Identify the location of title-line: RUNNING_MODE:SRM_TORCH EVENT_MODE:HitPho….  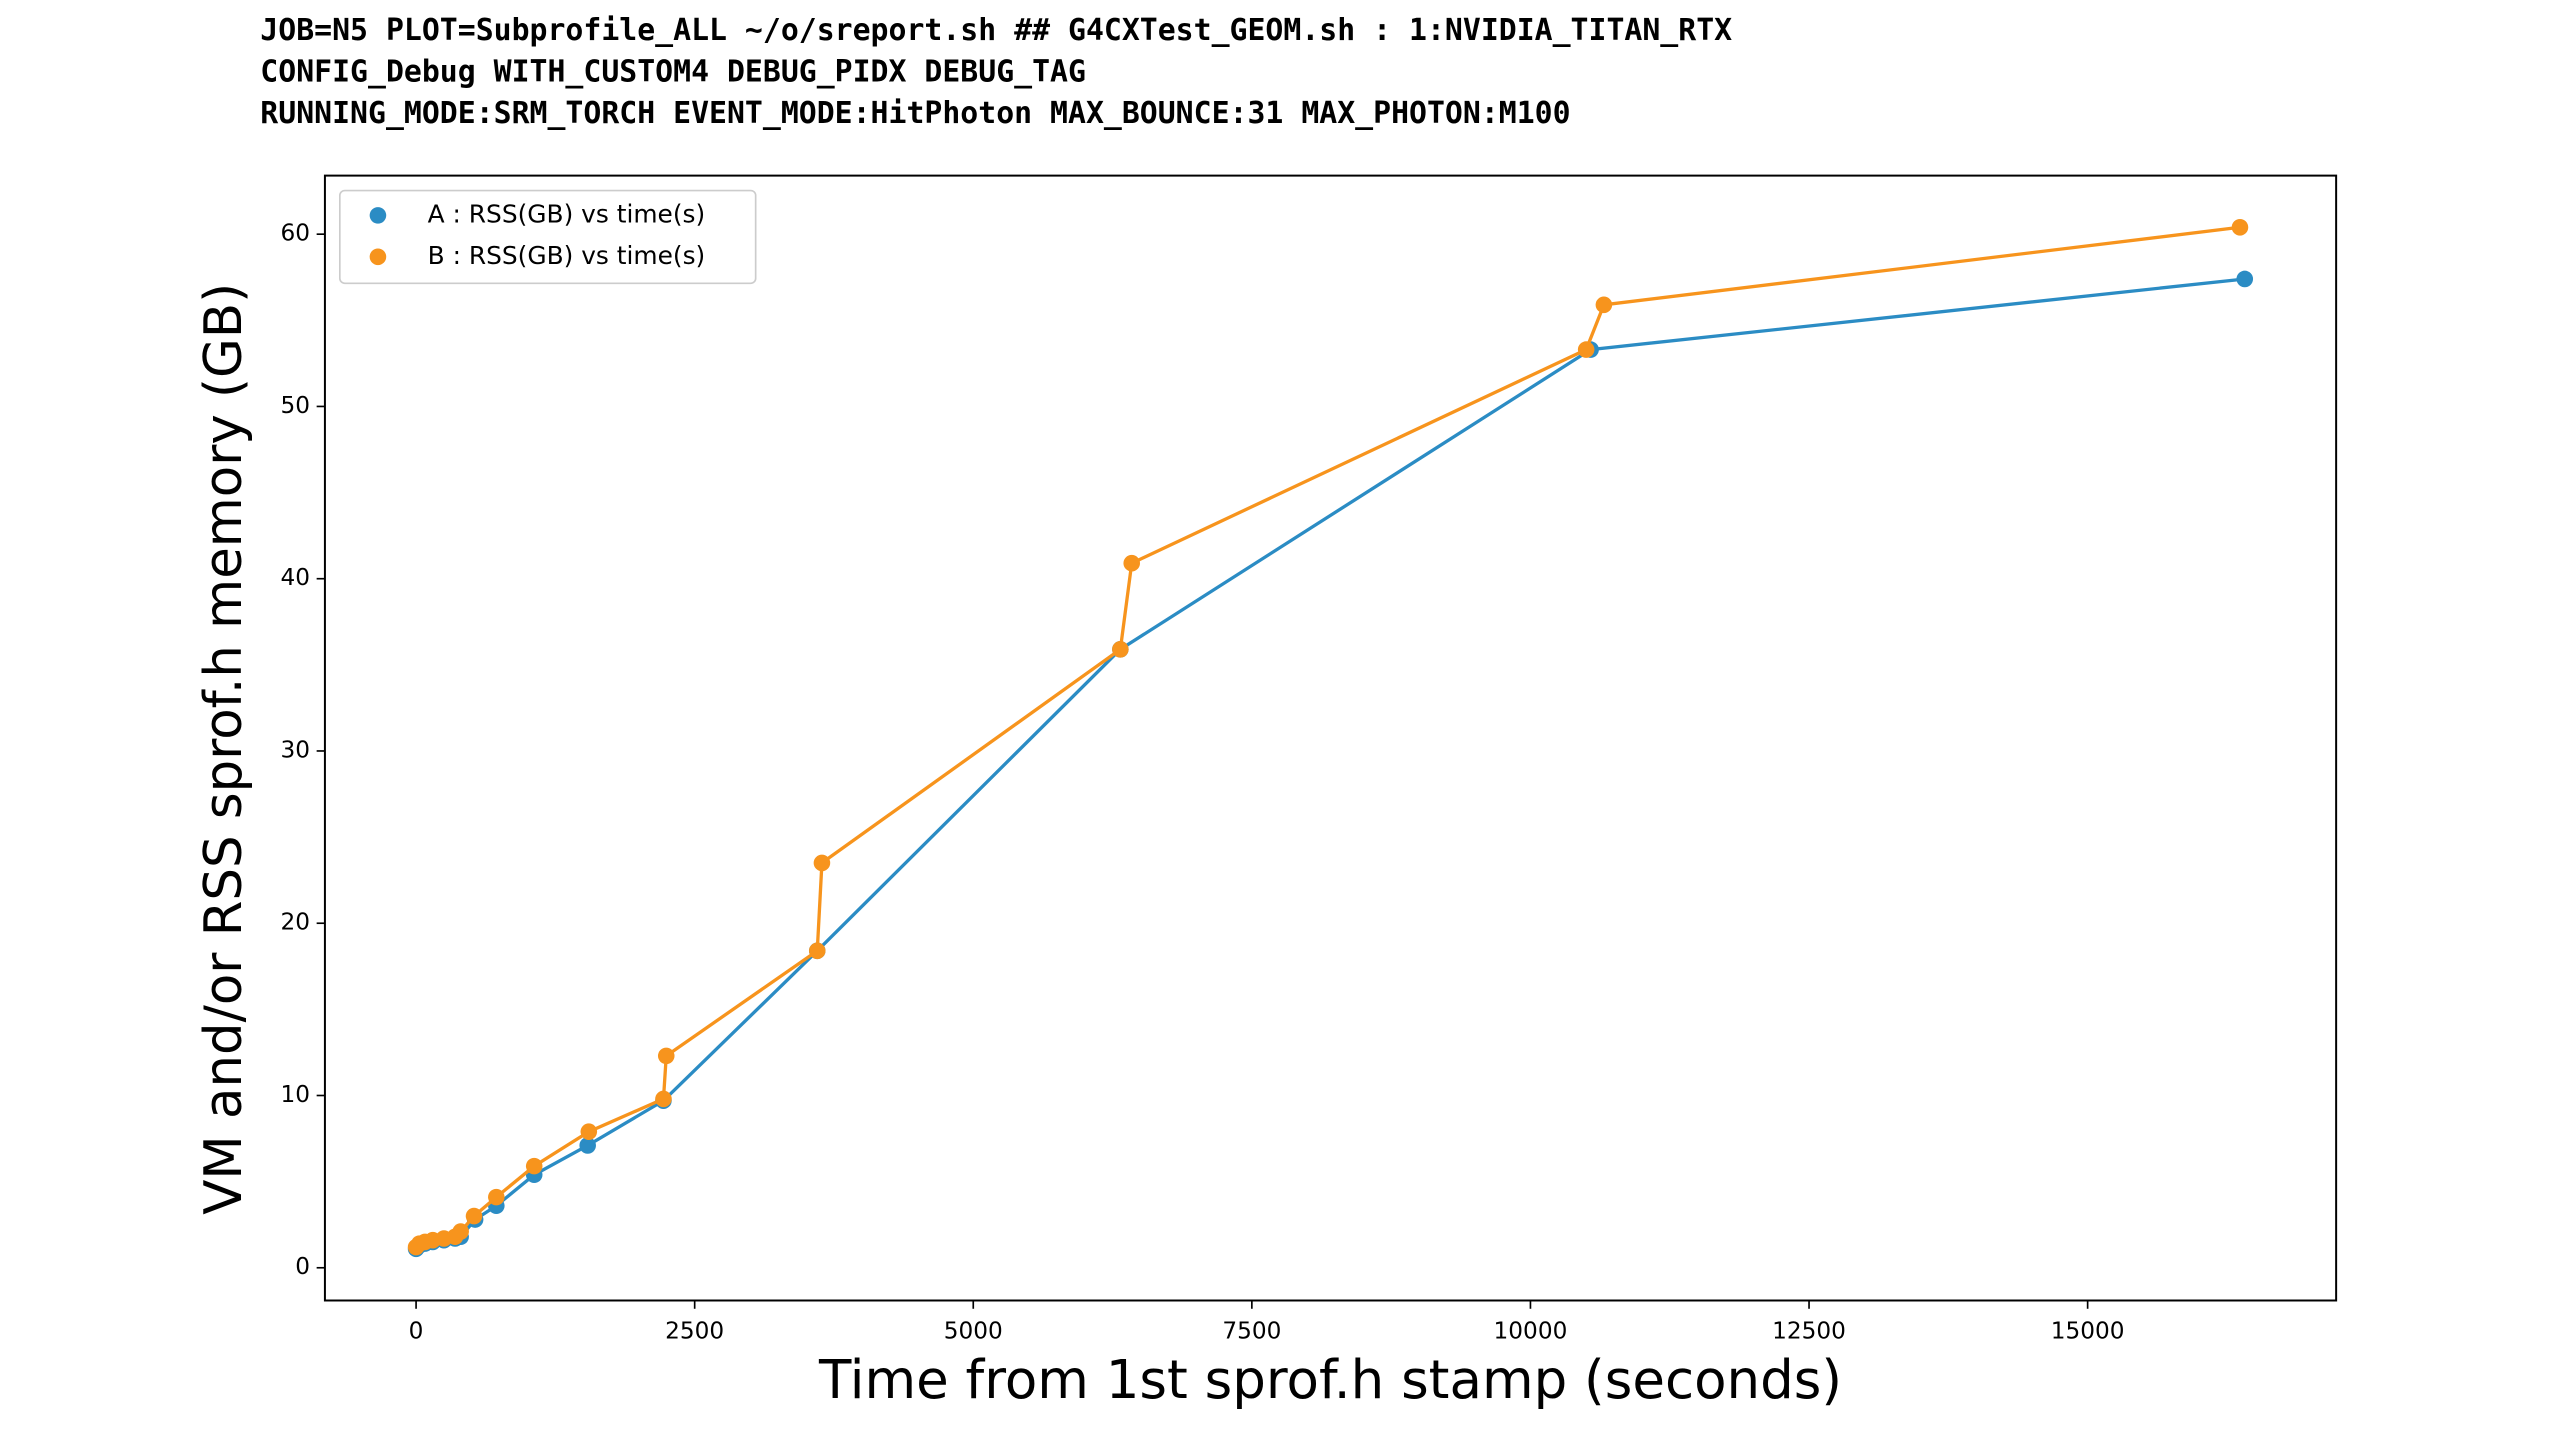
(915, 113).